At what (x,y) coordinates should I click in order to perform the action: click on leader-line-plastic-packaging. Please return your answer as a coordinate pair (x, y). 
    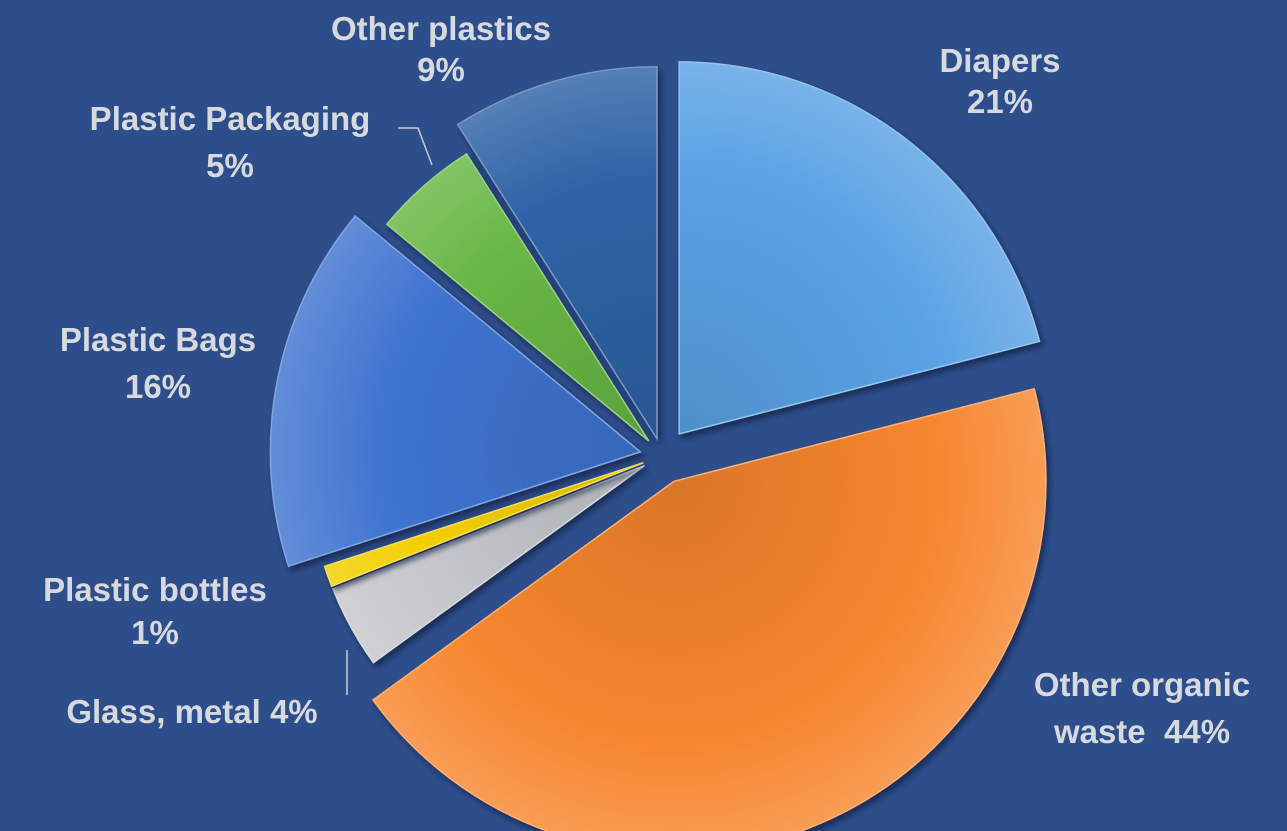
    Looking at the image, I should click on (415, 146).